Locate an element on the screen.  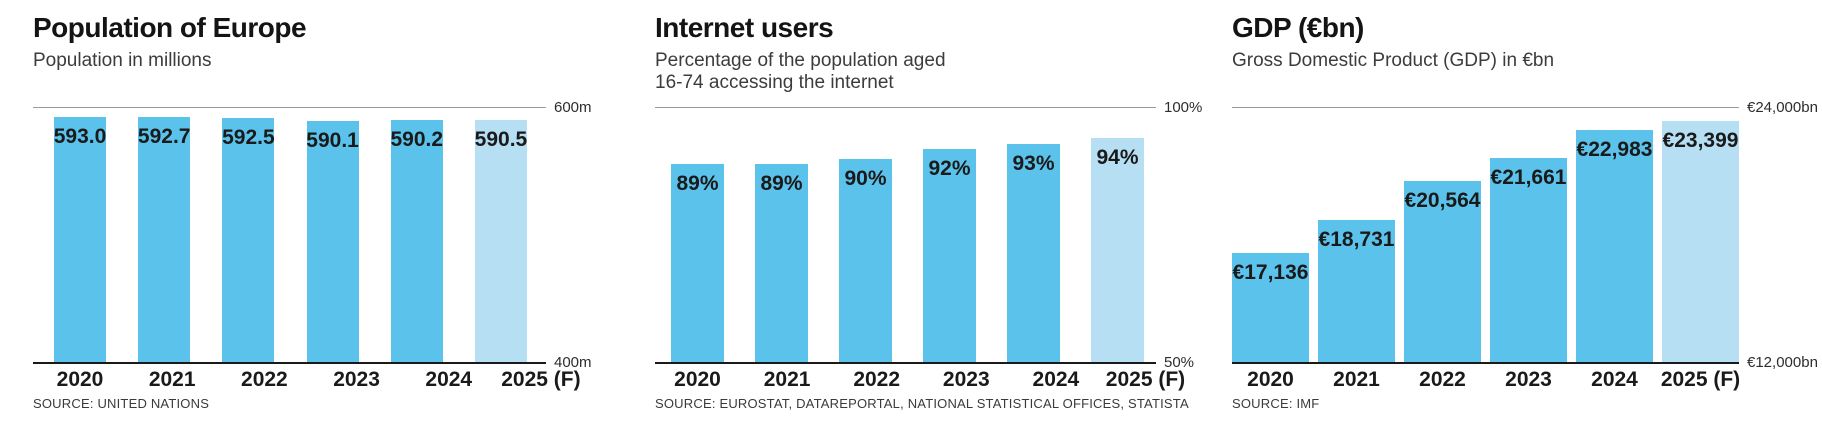
bar-value-label: 593.0 is located at coordinates (80, 136).